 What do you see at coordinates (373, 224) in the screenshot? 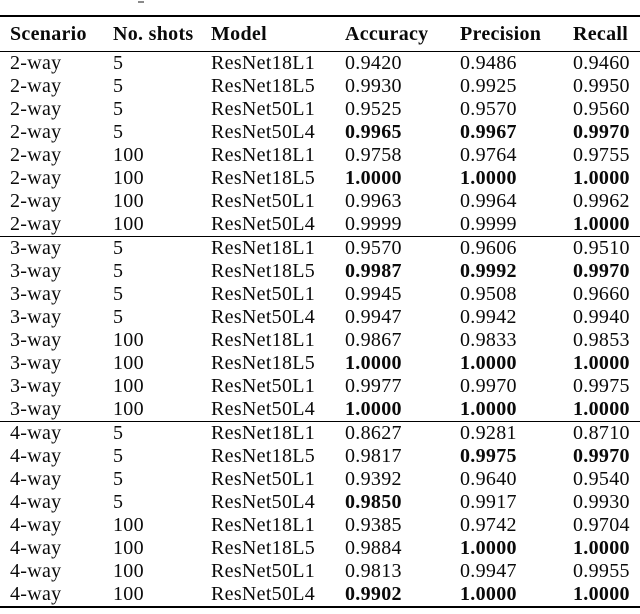
I see `cell-accuracy: 0.9999` at bounding box center [373, 224].